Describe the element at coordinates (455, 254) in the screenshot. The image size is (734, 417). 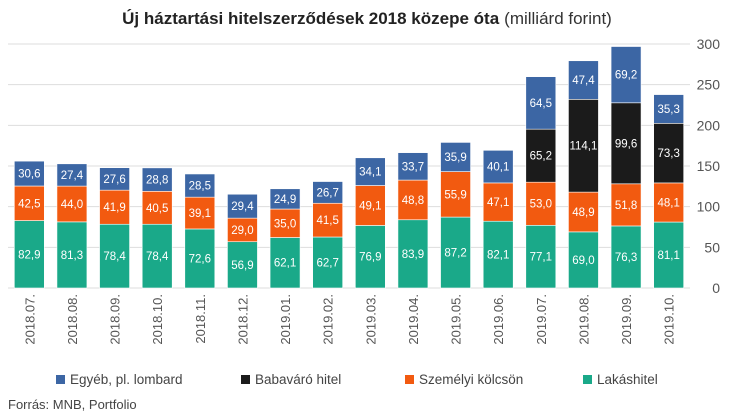
I see `data-label: 87,2` at that location.